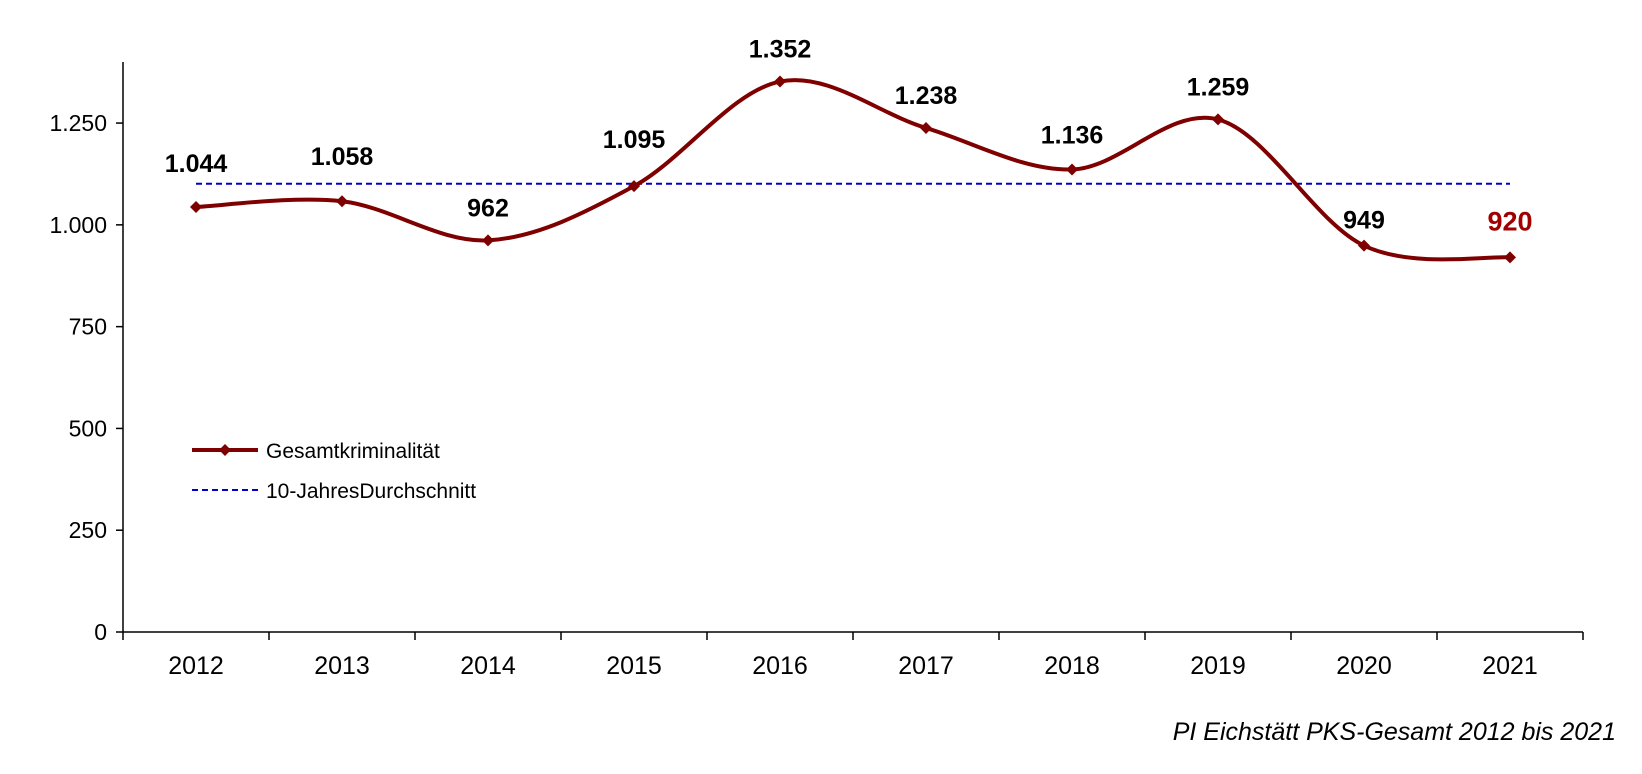  I want to click on y-tick-label: 250, so click(88, 530).